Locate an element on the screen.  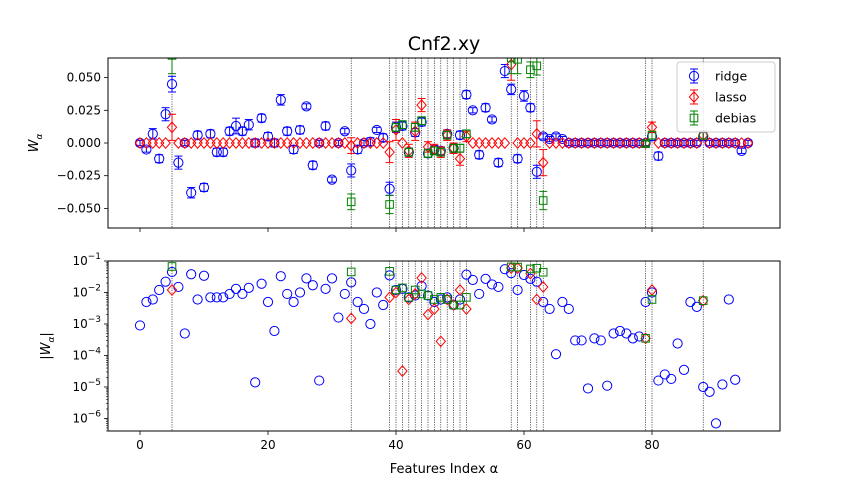
top-x-ticks is located at coordinates (396, 230).